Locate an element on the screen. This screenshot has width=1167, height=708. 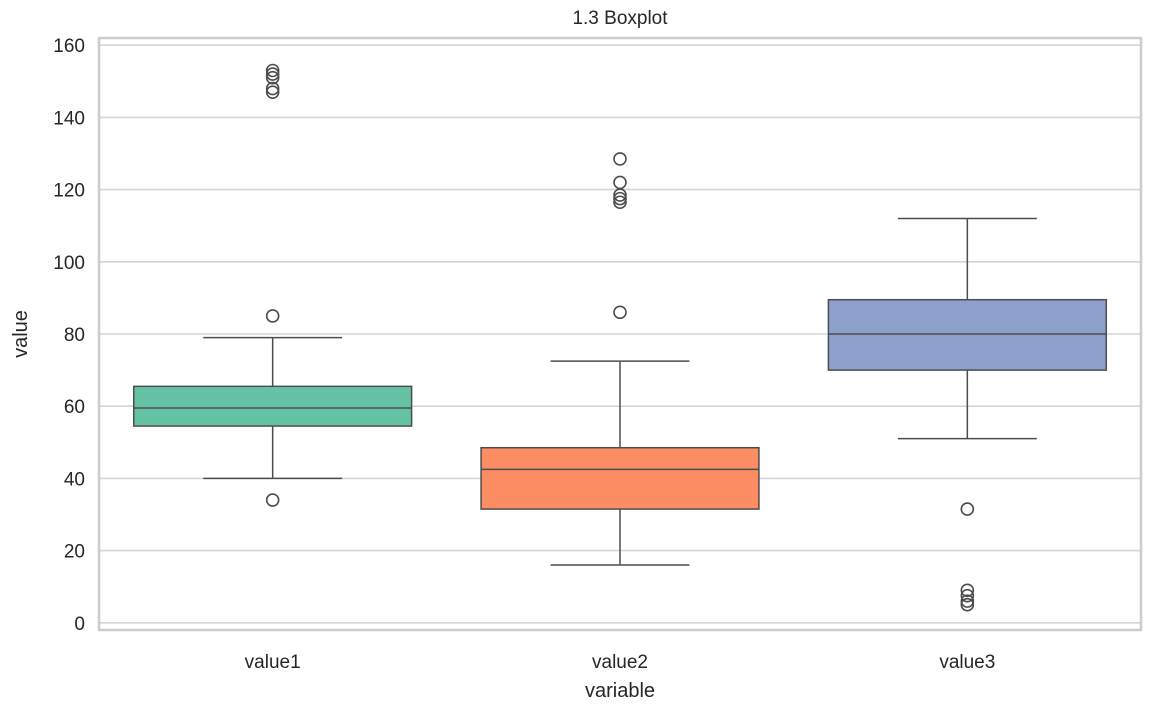
y-tick-label: 140 is located at coordinates (69, 118).